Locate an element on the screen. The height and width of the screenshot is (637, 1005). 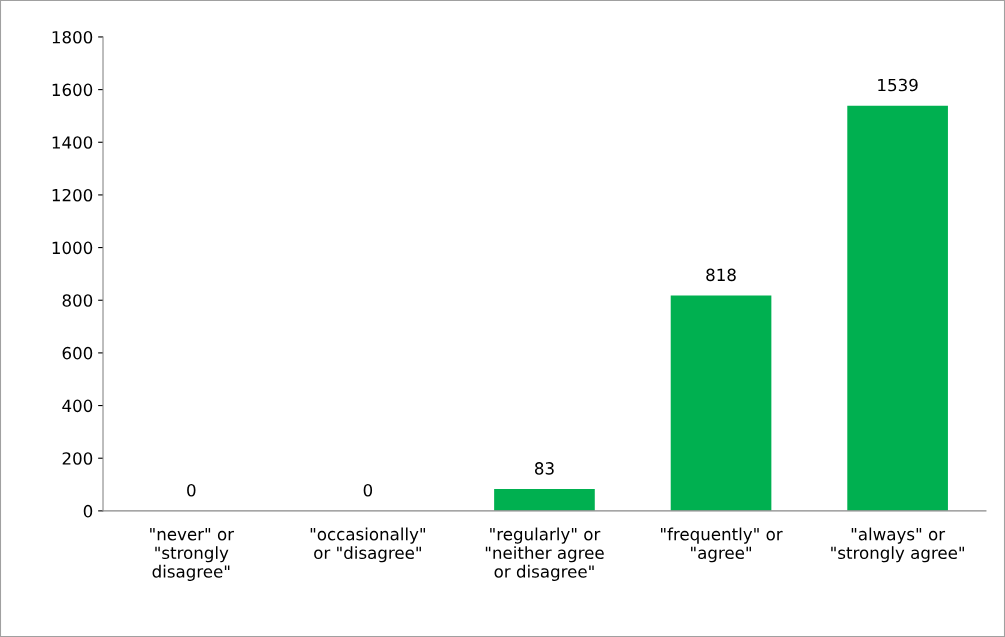
y-tick-label: 1400 is located at coordinates (72, 142).